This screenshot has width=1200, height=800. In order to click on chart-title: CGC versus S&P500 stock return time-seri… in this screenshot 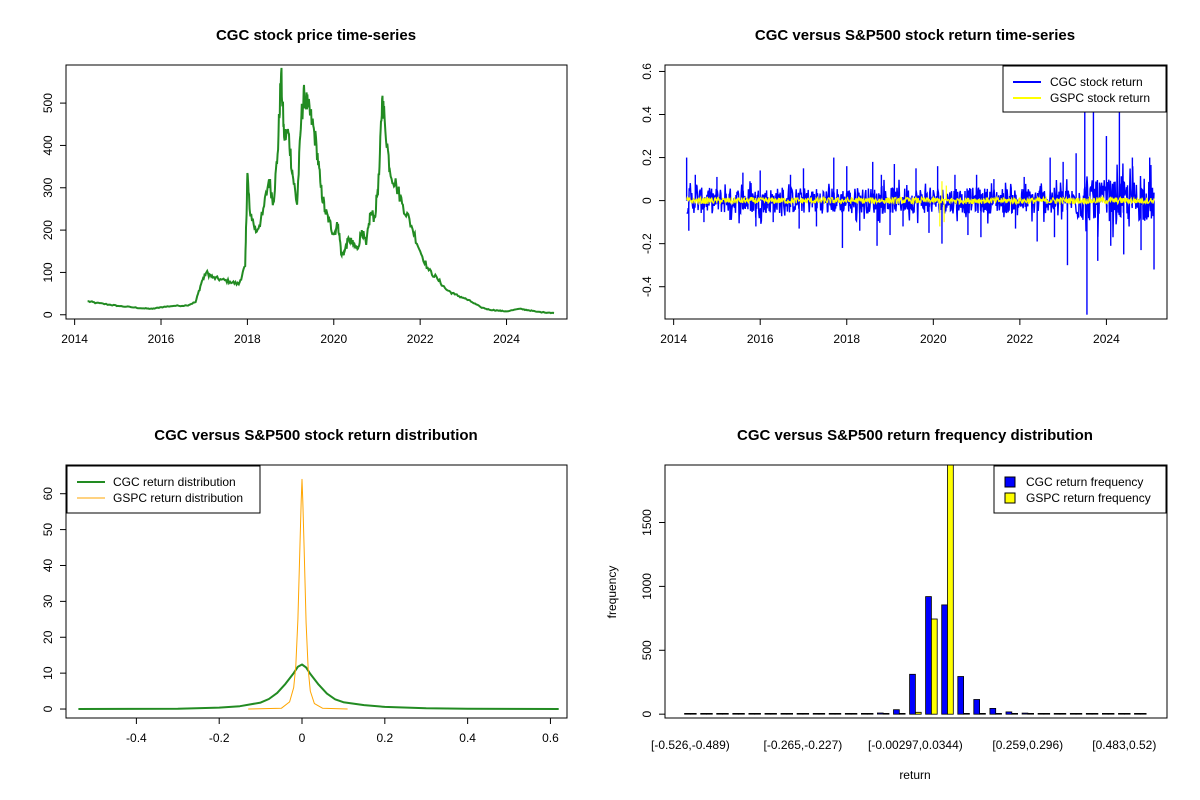, I will do `click(915, 35)`.